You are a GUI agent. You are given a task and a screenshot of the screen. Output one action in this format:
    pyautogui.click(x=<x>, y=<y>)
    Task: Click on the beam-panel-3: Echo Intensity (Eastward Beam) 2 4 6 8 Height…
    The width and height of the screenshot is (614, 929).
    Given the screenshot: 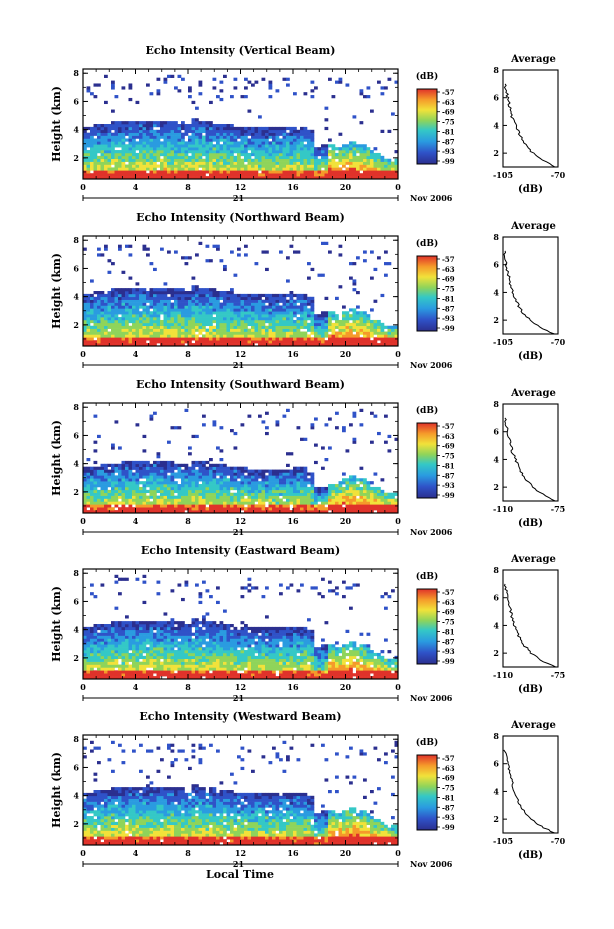 What is the action you would take?
    pyautogui.click(x=307, y=623)
    